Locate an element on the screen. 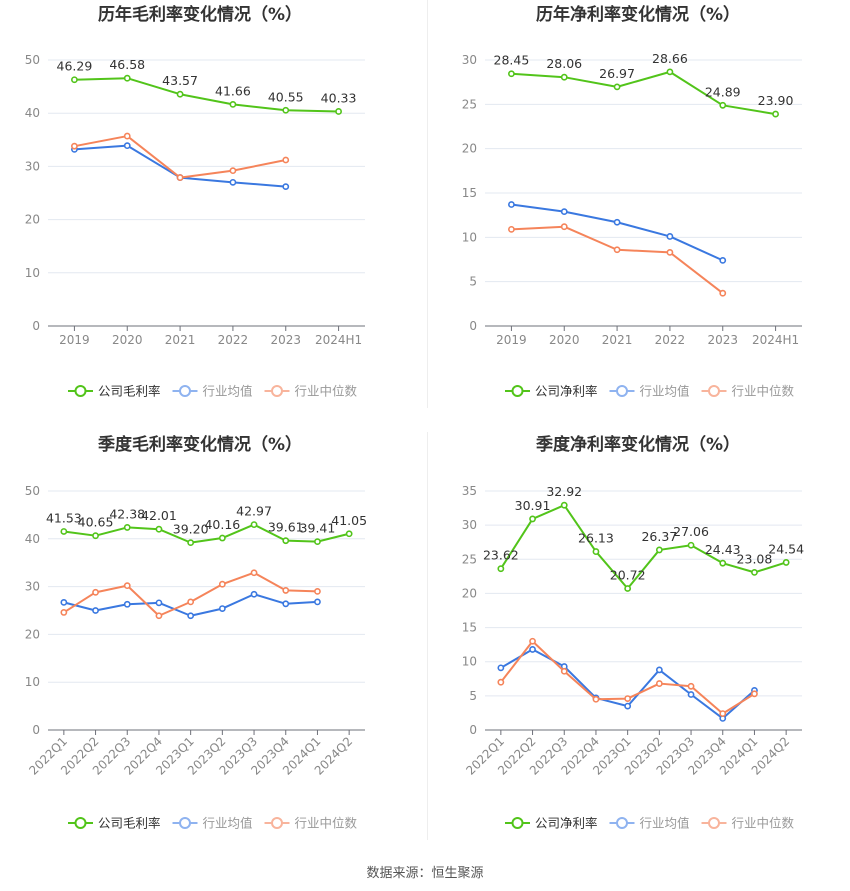 This screenshot has height=891, width=850. x-tick-label: 2020 is located at coordinates (127, 340).